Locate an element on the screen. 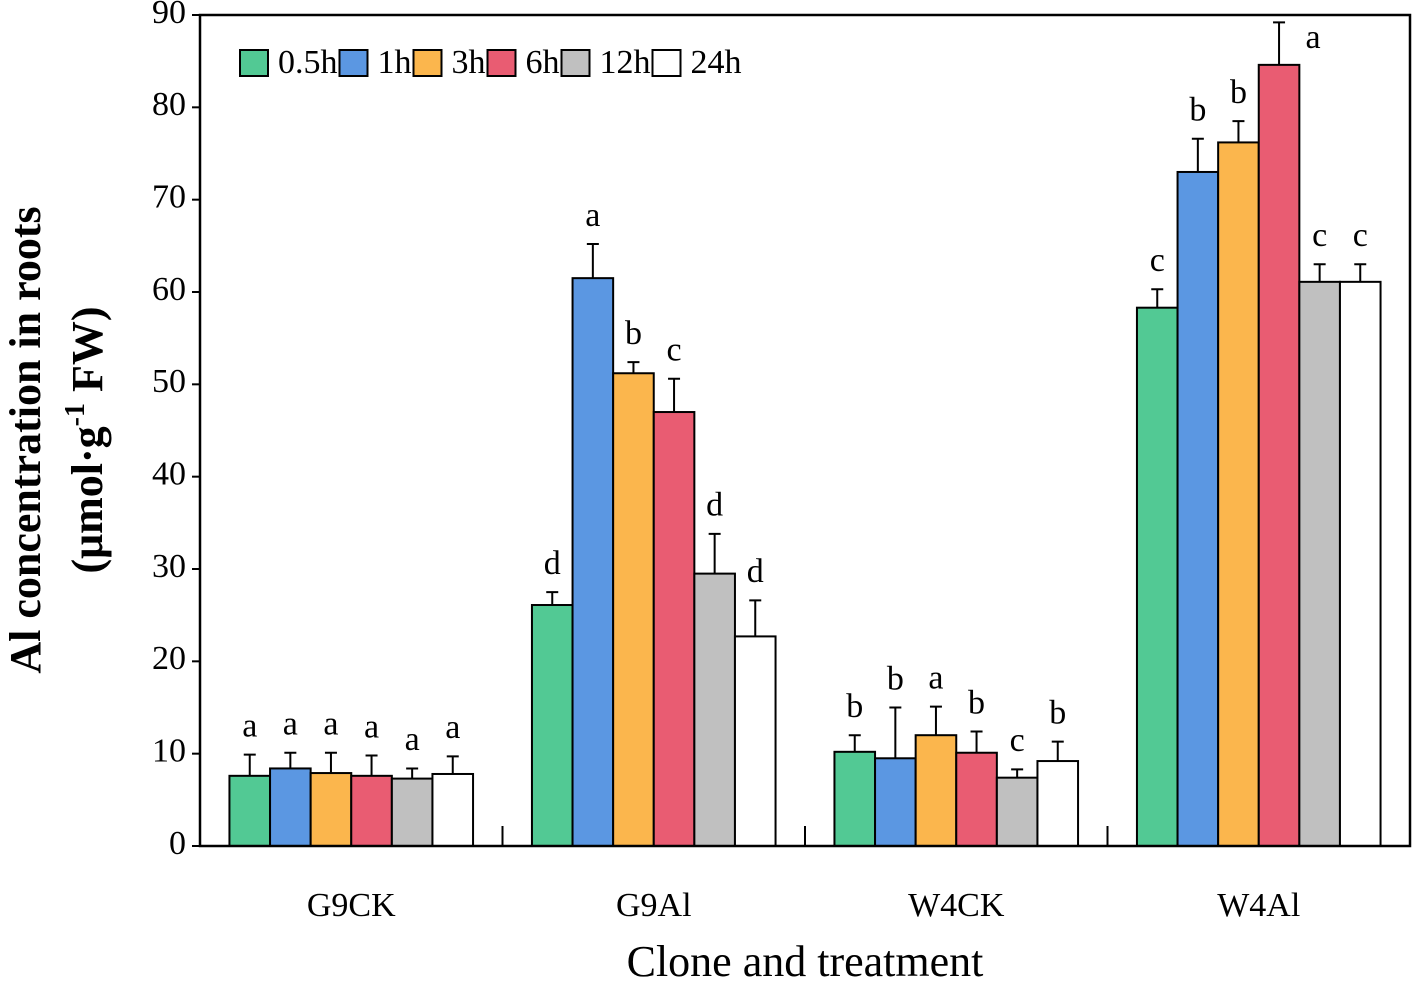 This screenshot has height=989, width=1420. y-axis-title: Al concentration in roots is located at coordinates (25, 439).